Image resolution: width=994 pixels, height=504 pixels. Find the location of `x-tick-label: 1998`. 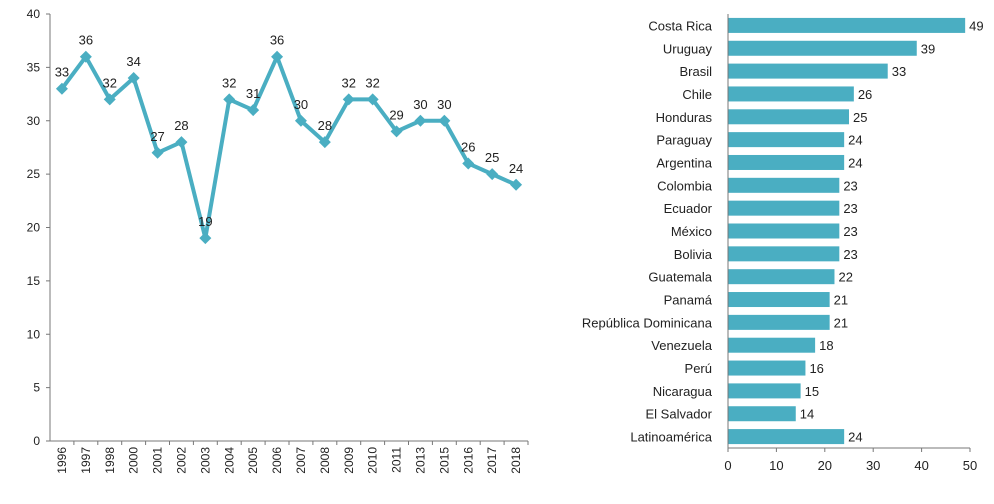

x-tick-label: 1998 is located at coordinates (110, 460).